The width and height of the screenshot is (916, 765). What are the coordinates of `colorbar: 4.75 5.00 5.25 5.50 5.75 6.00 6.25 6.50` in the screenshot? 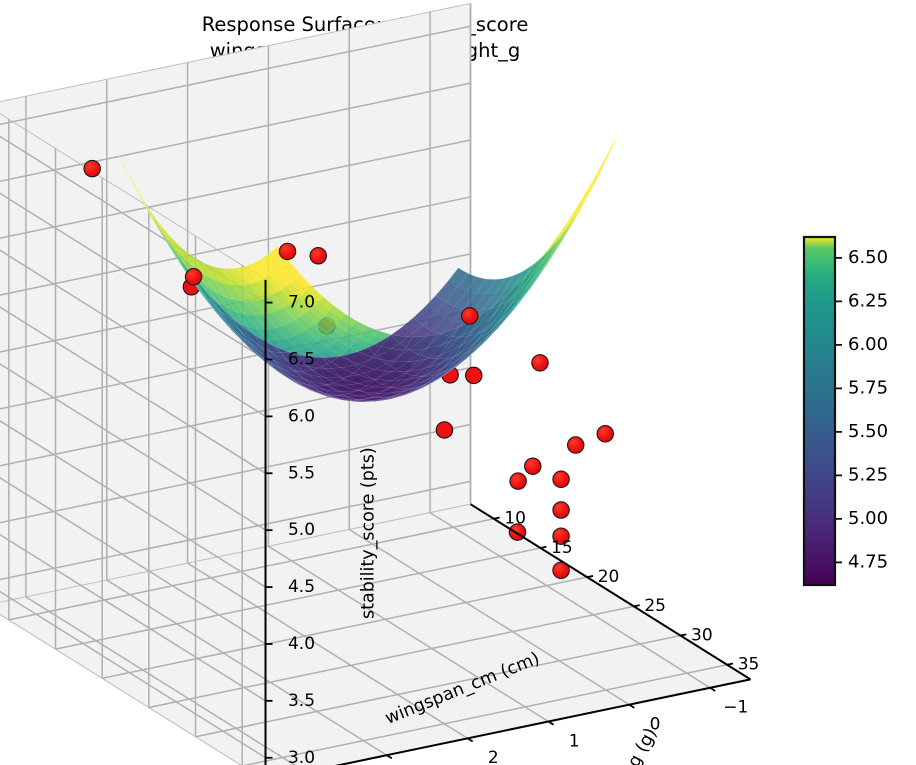 It's located at (845, 411).